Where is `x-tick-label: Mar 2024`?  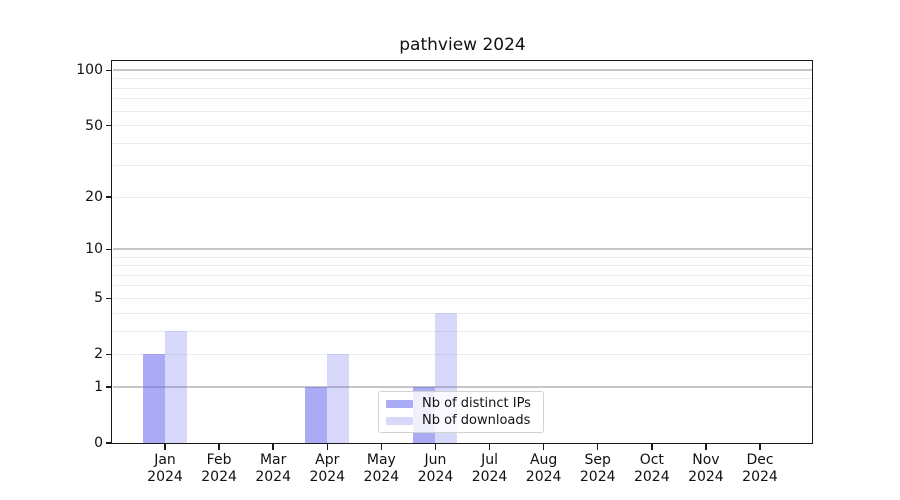
x-tick-label: Mar 2024 is located at coordinates (273, 468).